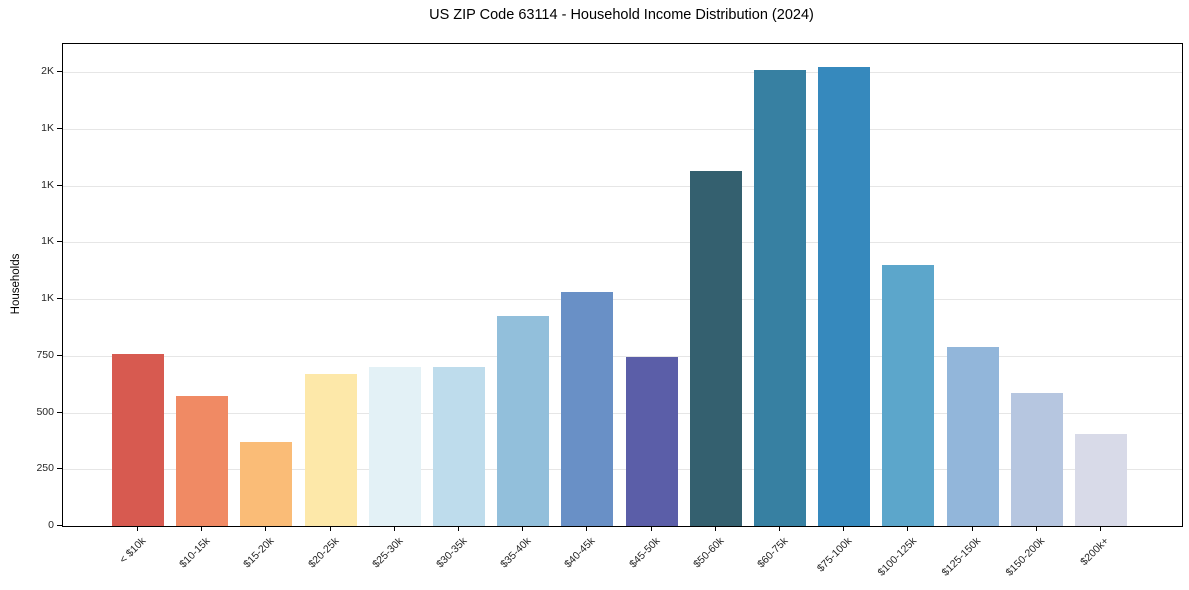 The width and height of the screenshot is (1189, 590). Describe the element at coordinates (259, 553) in the screenshot. I see `x-tick-label: $15-20k` at that location.